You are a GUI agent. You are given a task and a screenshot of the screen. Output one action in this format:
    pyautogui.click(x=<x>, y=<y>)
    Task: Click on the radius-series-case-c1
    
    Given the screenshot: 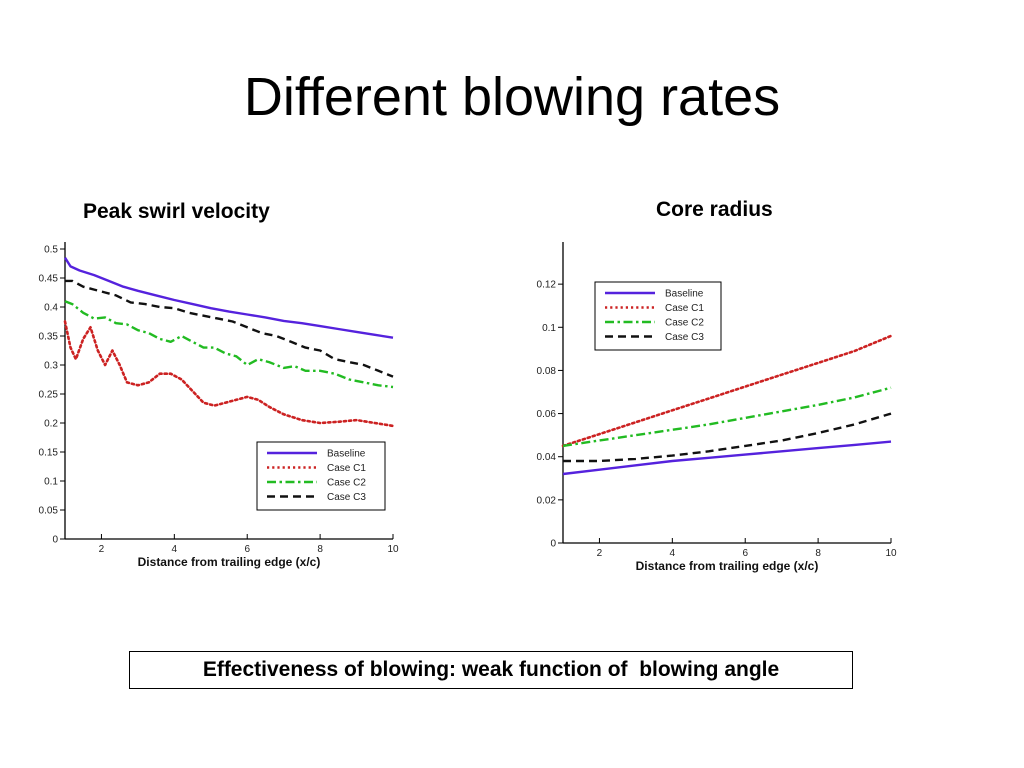 What is the action you would take?
    pyautogui.click(x=727, y=391)
    